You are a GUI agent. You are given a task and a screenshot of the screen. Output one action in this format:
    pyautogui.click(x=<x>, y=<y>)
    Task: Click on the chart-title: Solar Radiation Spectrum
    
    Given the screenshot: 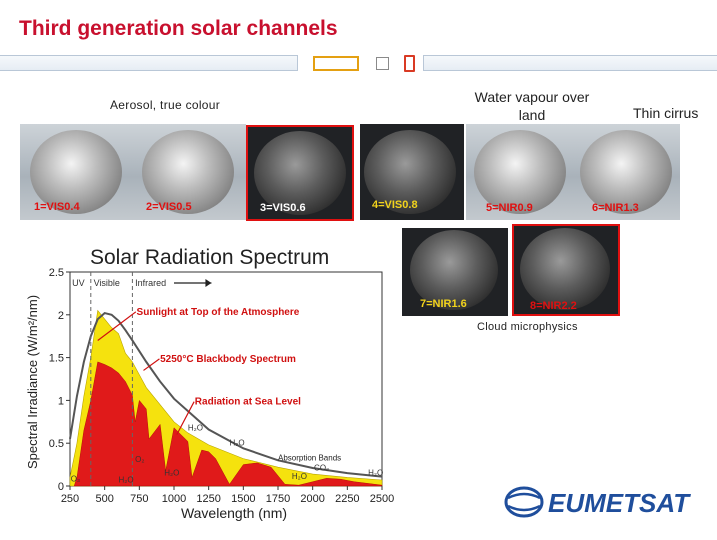 What is the action you would take?
    pyautogui.click(x=209, y=257)
    